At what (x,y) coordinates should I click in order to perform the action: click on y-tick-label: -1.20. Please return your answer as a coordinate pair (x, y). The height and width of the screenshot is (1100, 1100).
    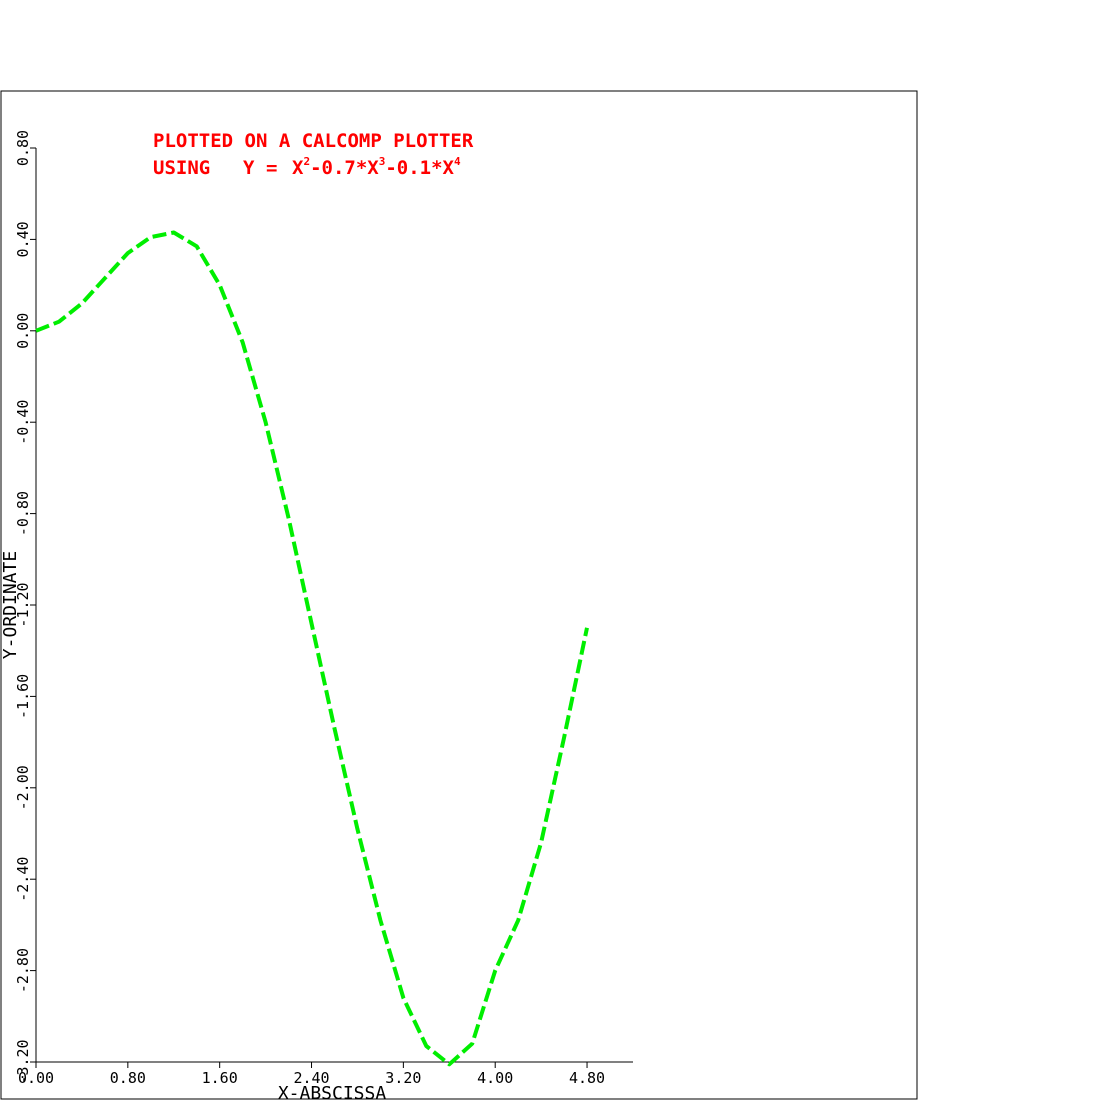
    Looking at the image, I should click on (23, 604).